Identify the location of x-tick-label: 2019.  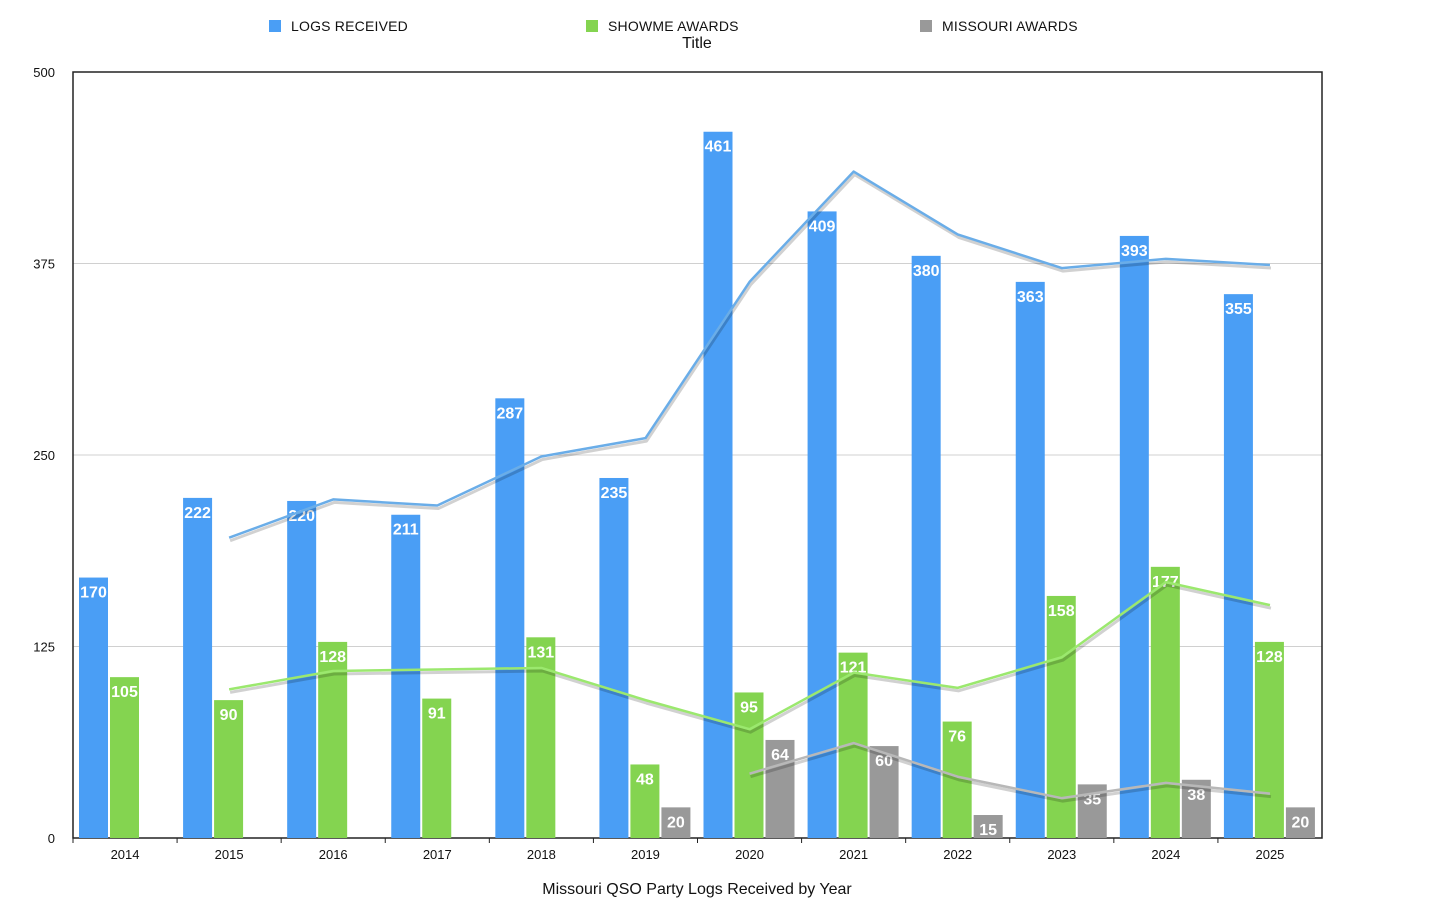
(645, 854).